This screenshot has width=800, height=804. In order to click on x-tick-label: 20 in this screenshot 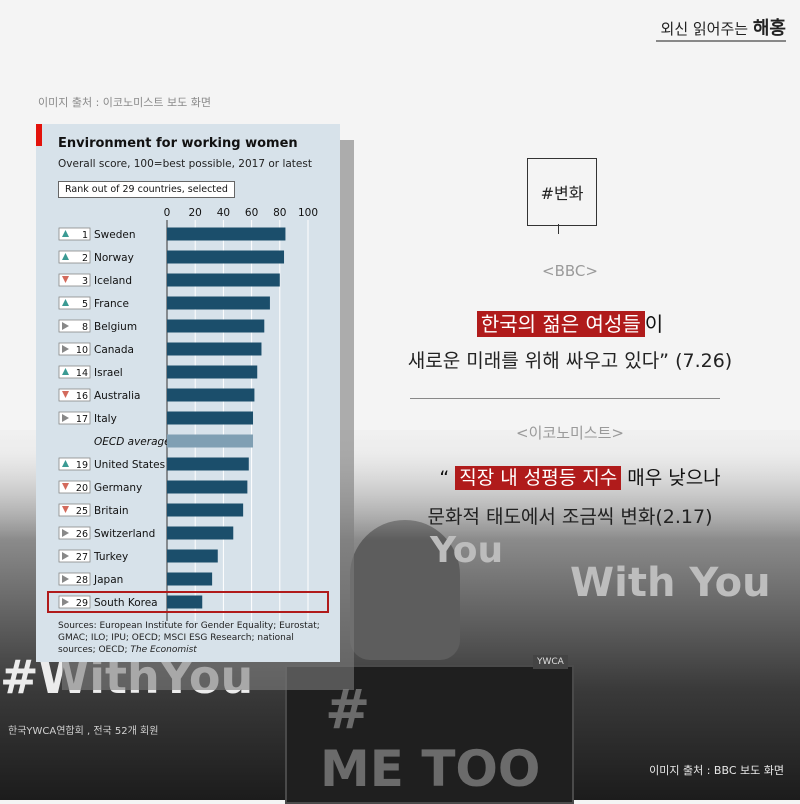, I will do `click(195, 213)`.